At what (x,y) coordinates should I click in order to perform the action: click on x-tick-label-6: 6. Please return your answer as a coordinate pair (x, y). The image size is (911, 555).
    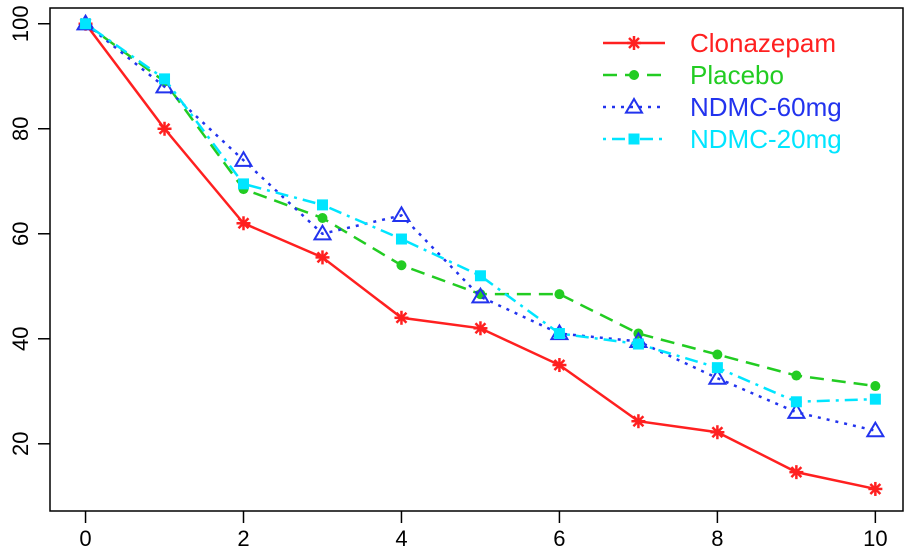
    Looking at the image, I should click on (559, 538).